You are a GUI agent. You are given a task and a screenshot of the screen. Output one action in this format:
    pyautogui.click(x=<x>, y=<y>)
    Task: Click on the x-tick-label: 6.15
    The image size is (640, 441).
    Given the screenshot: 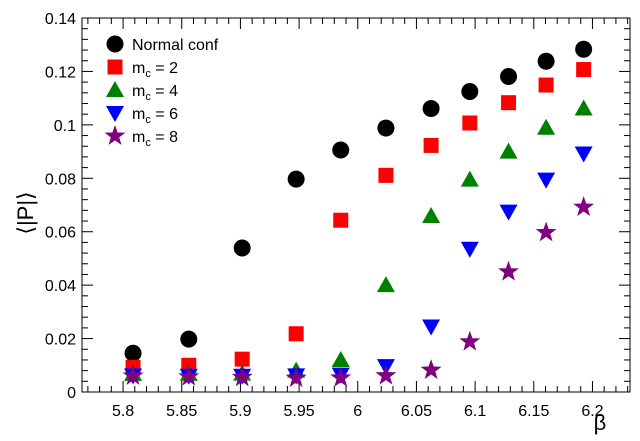 What is the action you would take?
    pyautogui.click(x=533, y=411)
    